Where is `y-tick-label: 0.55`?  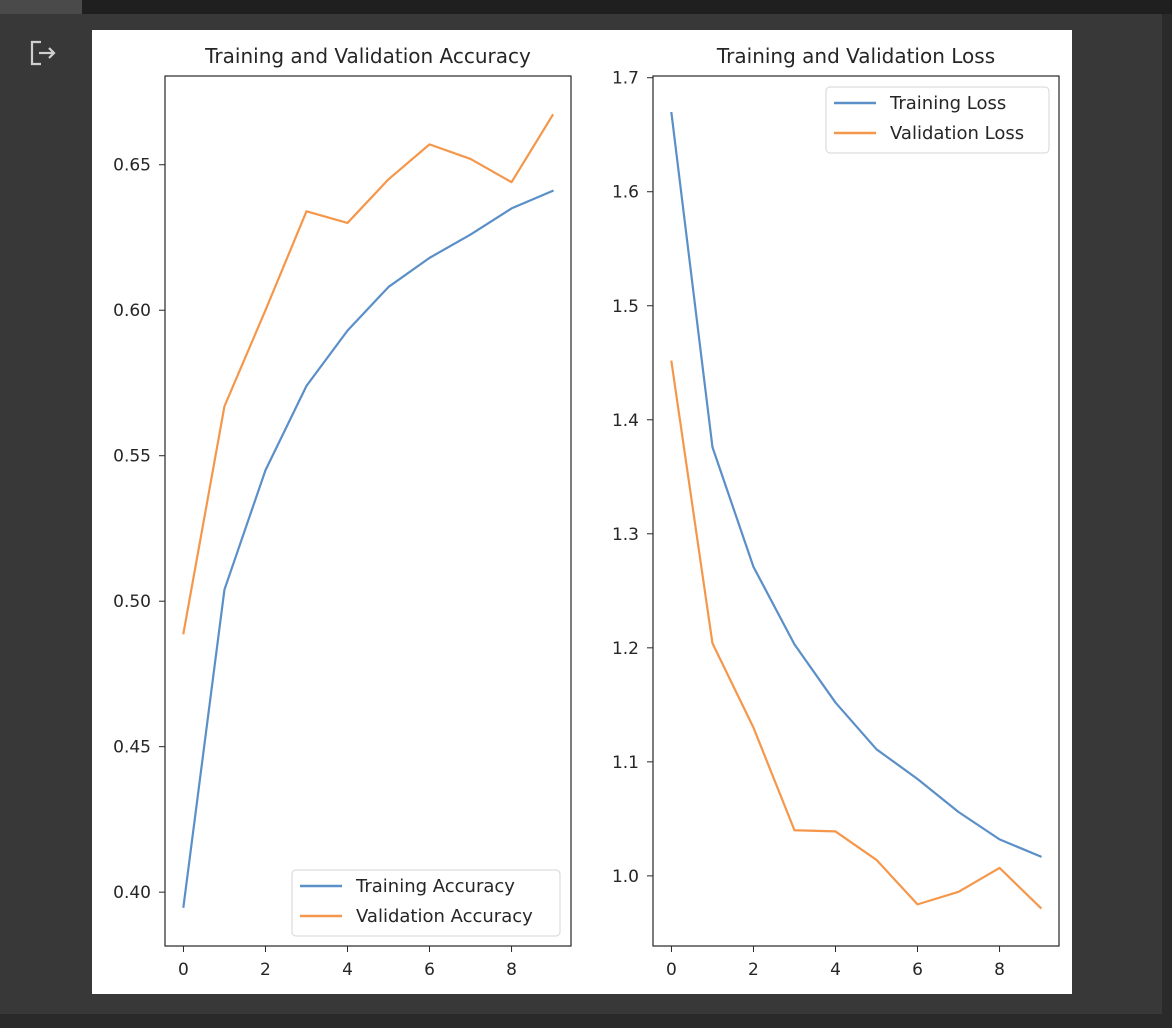 y-tick-label: 0.55 is located at coordinates (132, 457).